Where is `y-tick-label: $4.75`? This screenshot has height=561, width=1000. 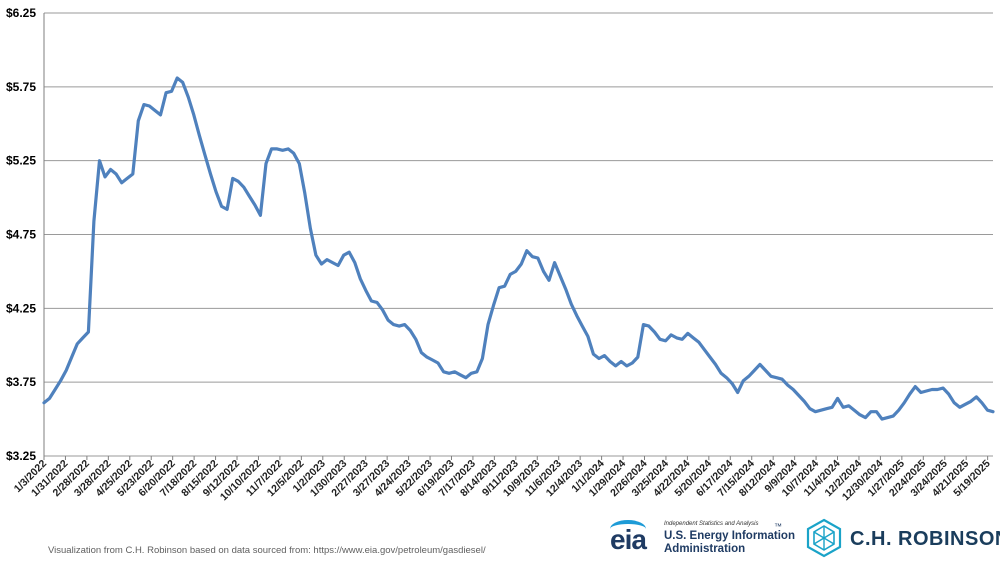 y-tick-label: $4.75 is located at coordinates (21, 235).